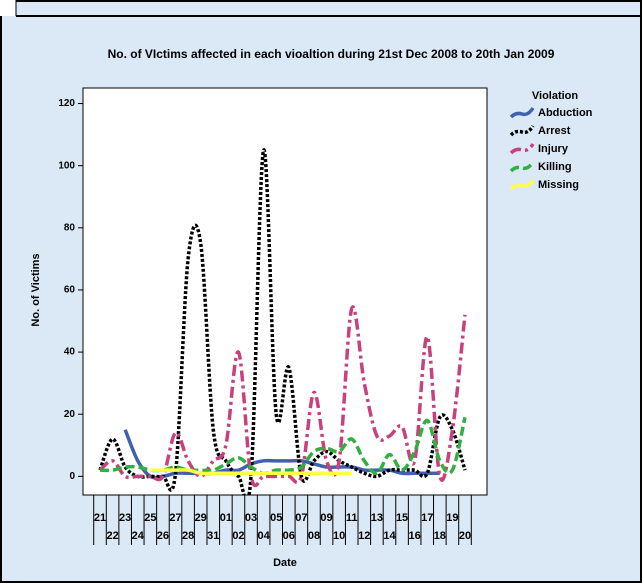 This screenshot has width=642, height=588. I want to click on legend-label: Arrest, so click(554, 131).